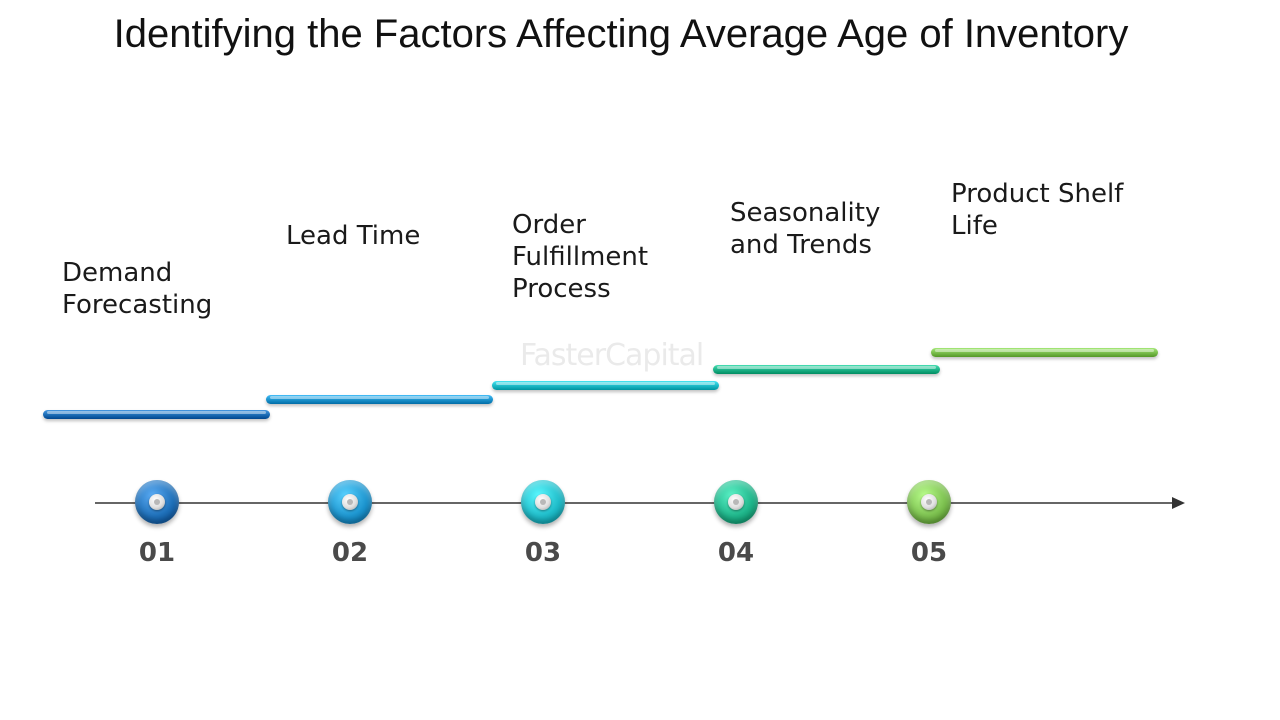 This screenshot has height=720, width=1280. What do you see at coordinates (350, 553) in the screenshot?
I see `step-number-2: 02` at bounding box center [350, 553].